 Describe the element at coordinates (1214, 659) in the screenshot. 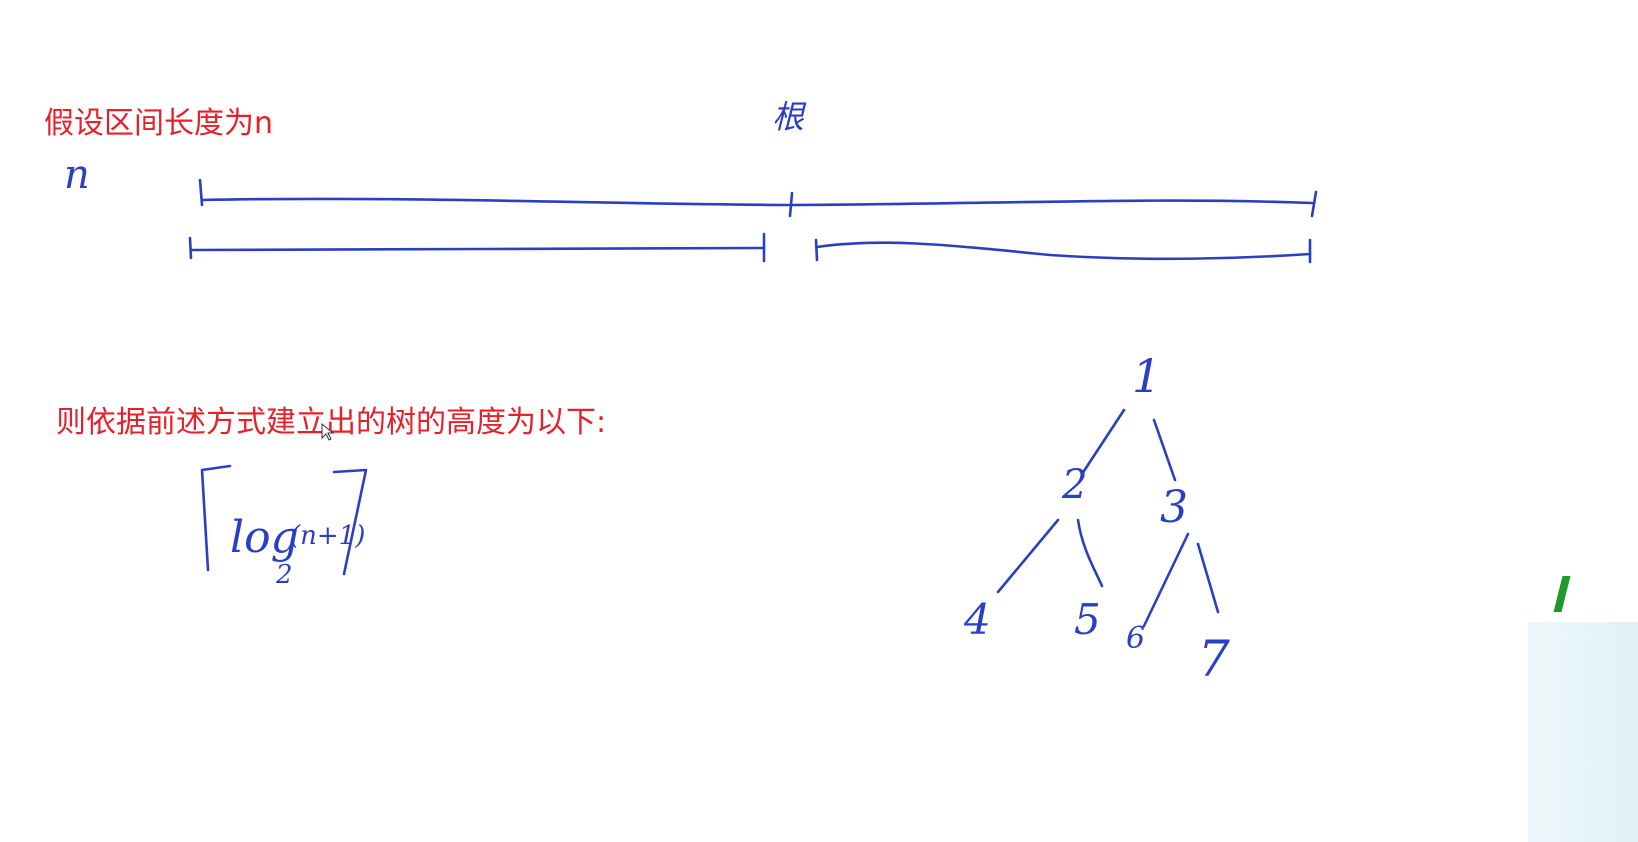

I see `tree-node-7: 7` at that location.